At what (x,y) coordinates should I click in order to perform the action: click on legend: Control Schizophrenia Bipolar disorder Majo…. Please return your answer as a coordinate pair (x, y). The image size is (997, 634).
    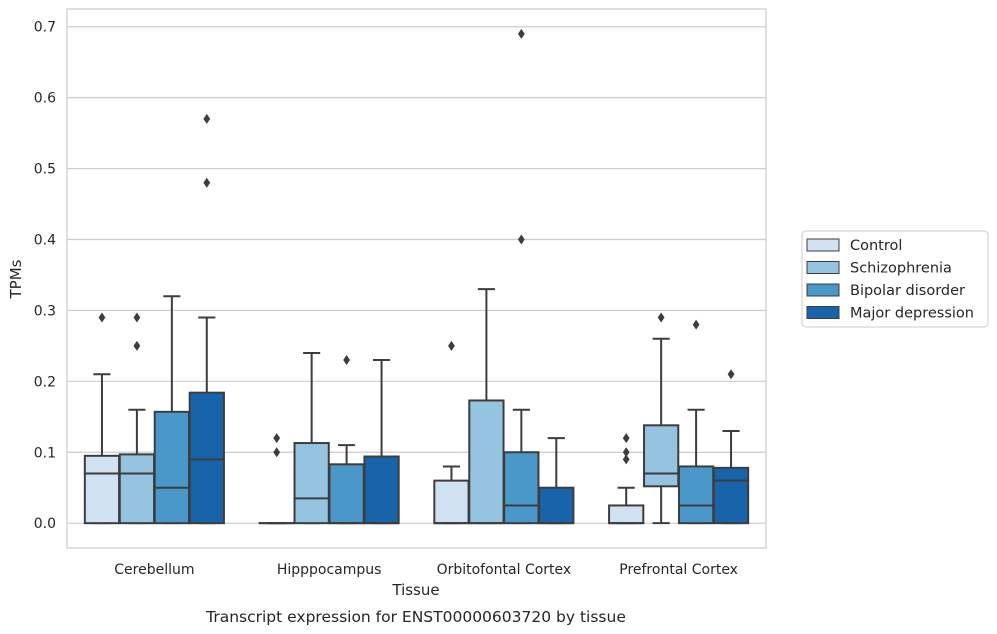
    Looking at the image, I should click on (895, 279).